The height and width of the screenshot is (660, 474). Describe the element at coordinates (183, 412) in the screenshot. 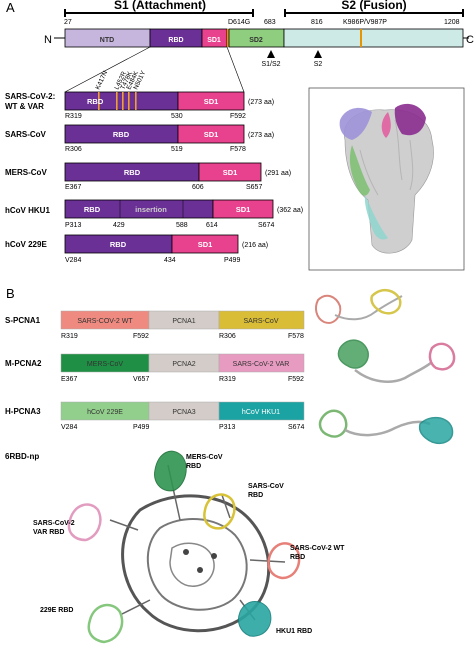

I see `h-pcna3-seg2-label: PCNA3` at that location.